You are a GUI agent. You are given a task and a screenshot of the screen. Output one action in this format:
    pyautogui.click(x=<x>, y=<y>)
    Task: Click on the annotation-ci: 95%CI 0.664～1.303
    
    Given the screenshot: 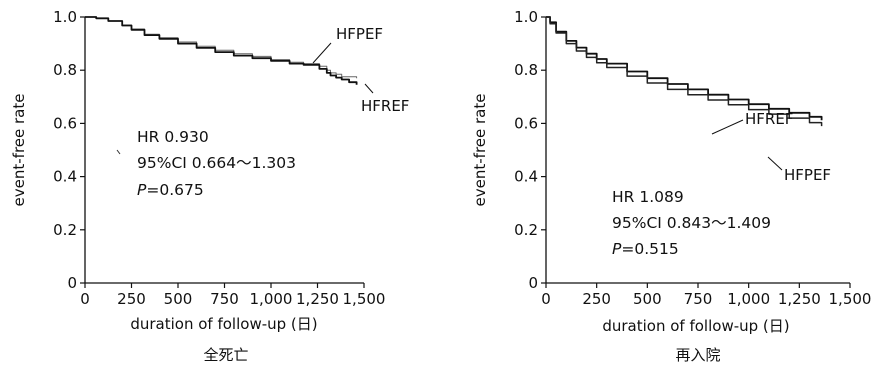 What is the action you would take?
    pyautogui.click(x=216, y=163)
    